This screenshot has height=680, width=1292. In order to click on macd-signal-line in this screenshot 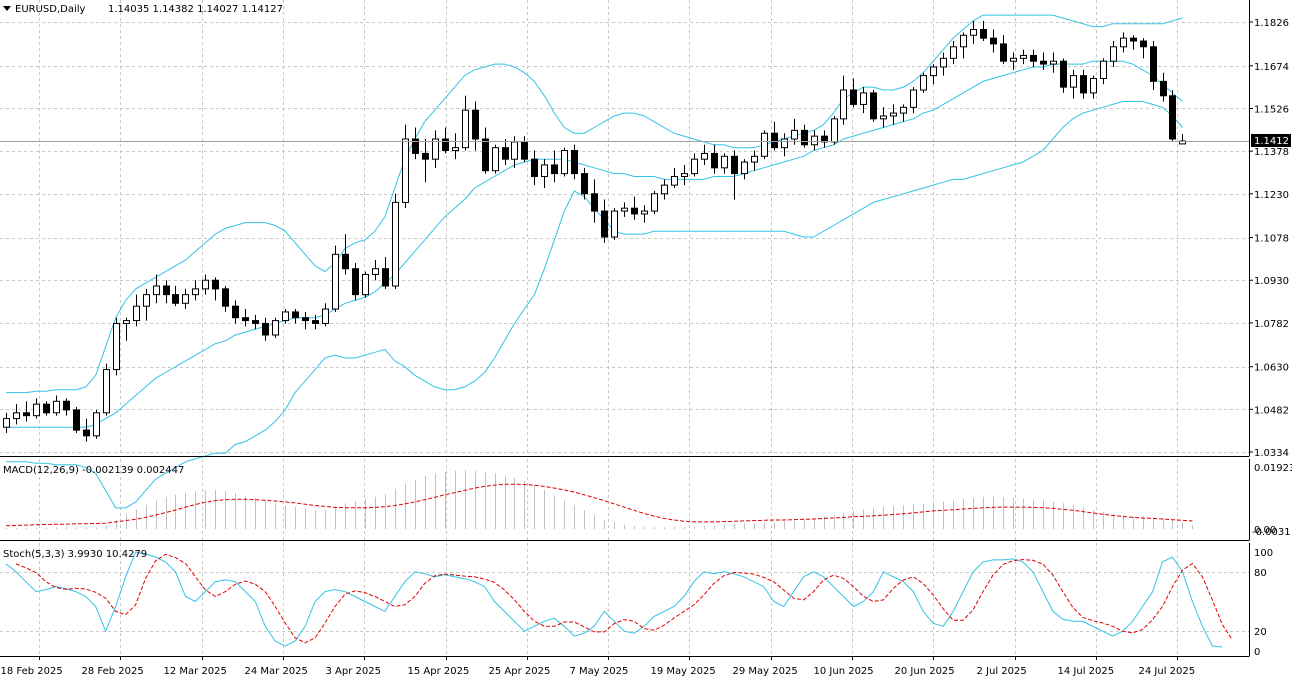, I will do `click(599, 505)`.